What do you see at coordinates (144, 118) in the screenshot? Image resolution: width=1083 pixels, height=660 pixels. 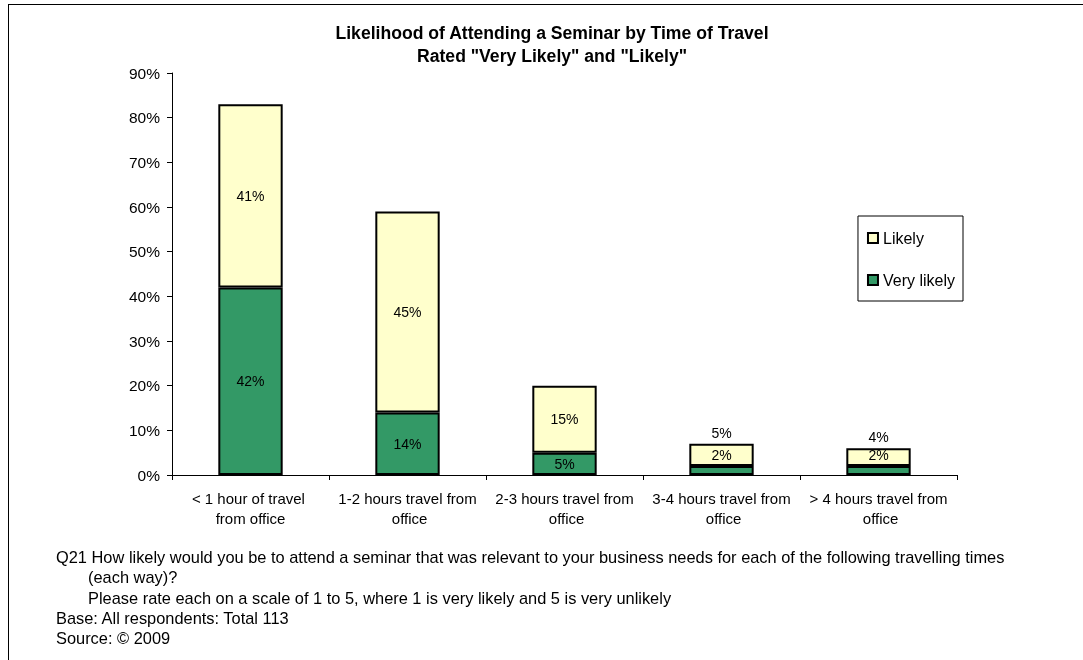 I see `y-tick-label: 80%` at bounding box center [144, 118].